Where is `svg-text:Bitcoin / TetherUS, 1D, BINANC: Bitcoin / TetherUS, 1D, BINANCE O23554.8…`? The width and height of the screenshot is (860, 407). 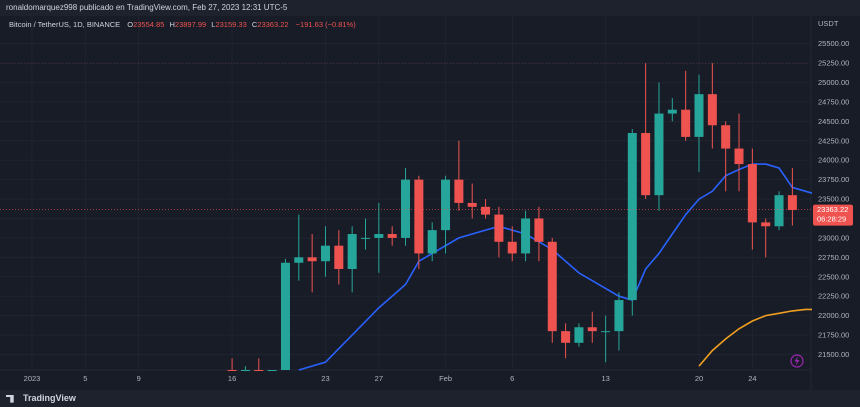 svg-text:Bitcoin / TetherUS, 1D, BINANC: Bitcoin / TetherUS, 1D, BINANCE O23554.8… is located at coordinates (182, 24).